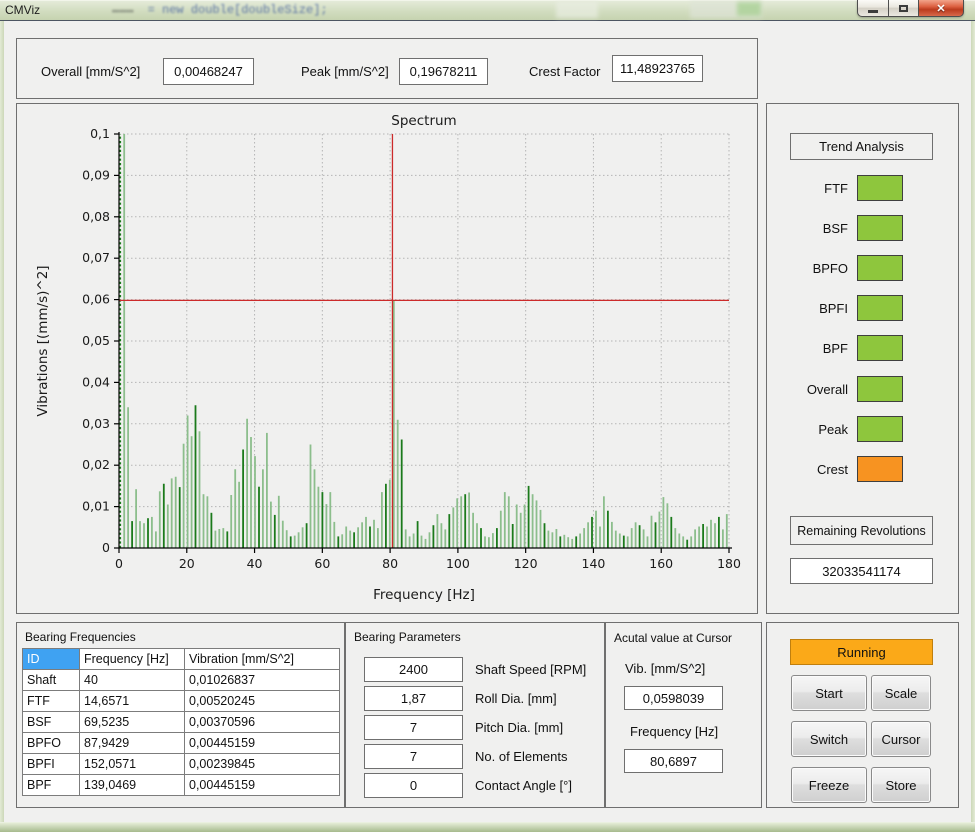  What do you see at coordinates (43, 340) in the screenshot?
I see `svg-text: Vibrations [(mm/s)^2]` at bounding box center [43, 340].